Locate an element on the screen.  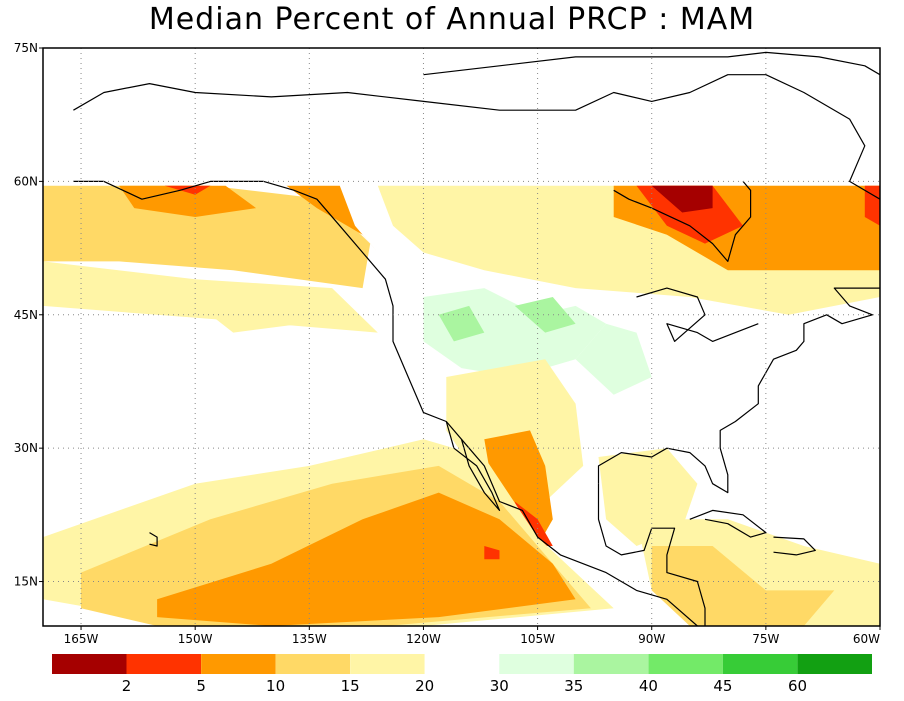
colorbar-label: 40 is located at coordinates (648, 686).